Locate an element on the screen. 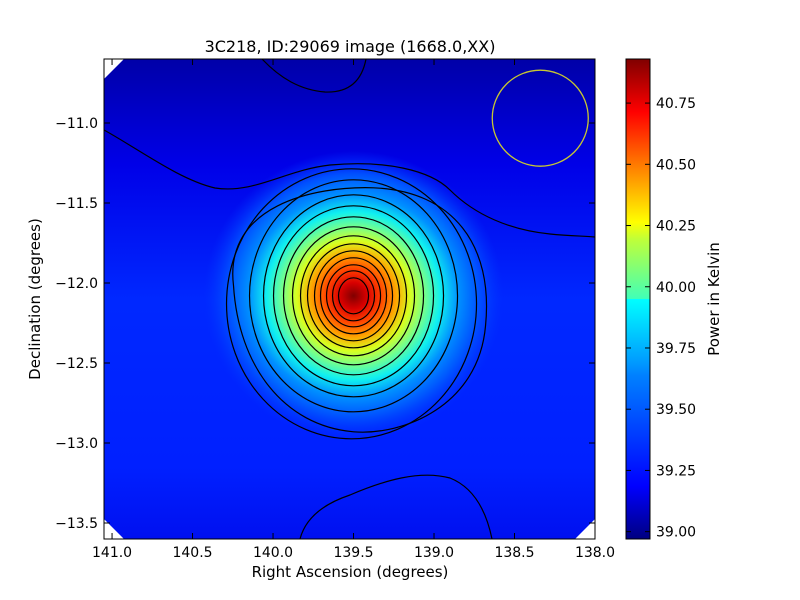  corner-mask-bottom-left is located at coordinates (114, 529).